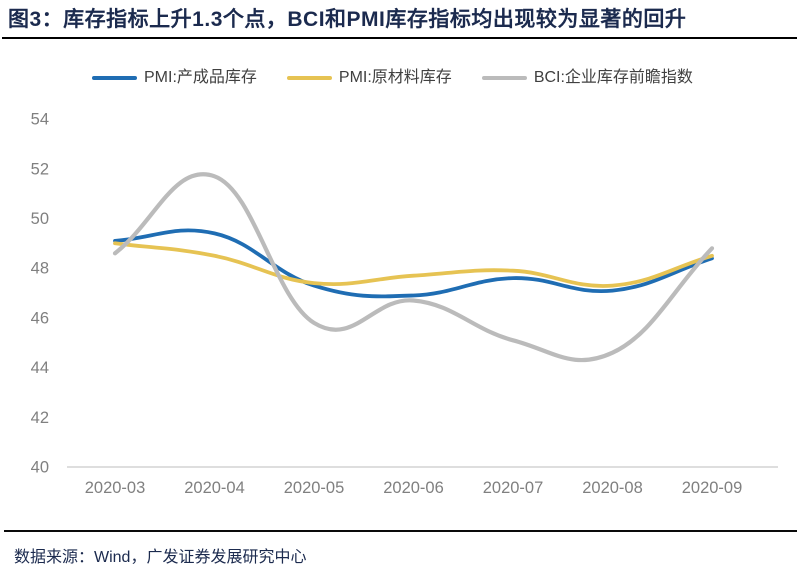 The height and width of the screenshot is (575, 799). I want to click on y-tick-label: 46, so click(40, 318).